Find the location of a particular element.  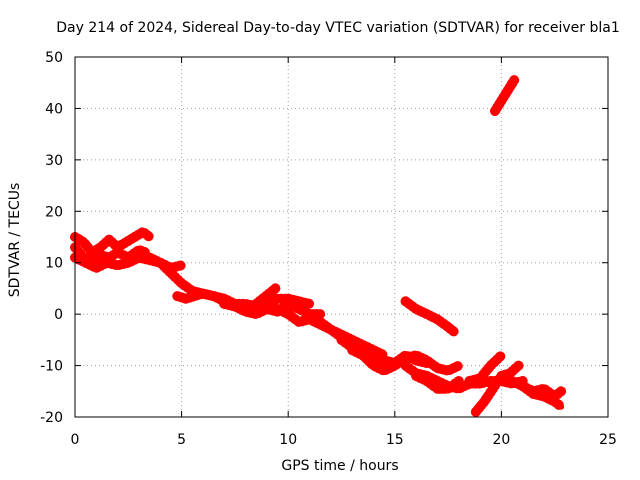

y-tick-label: 10 is located at coordinates (54, 264).